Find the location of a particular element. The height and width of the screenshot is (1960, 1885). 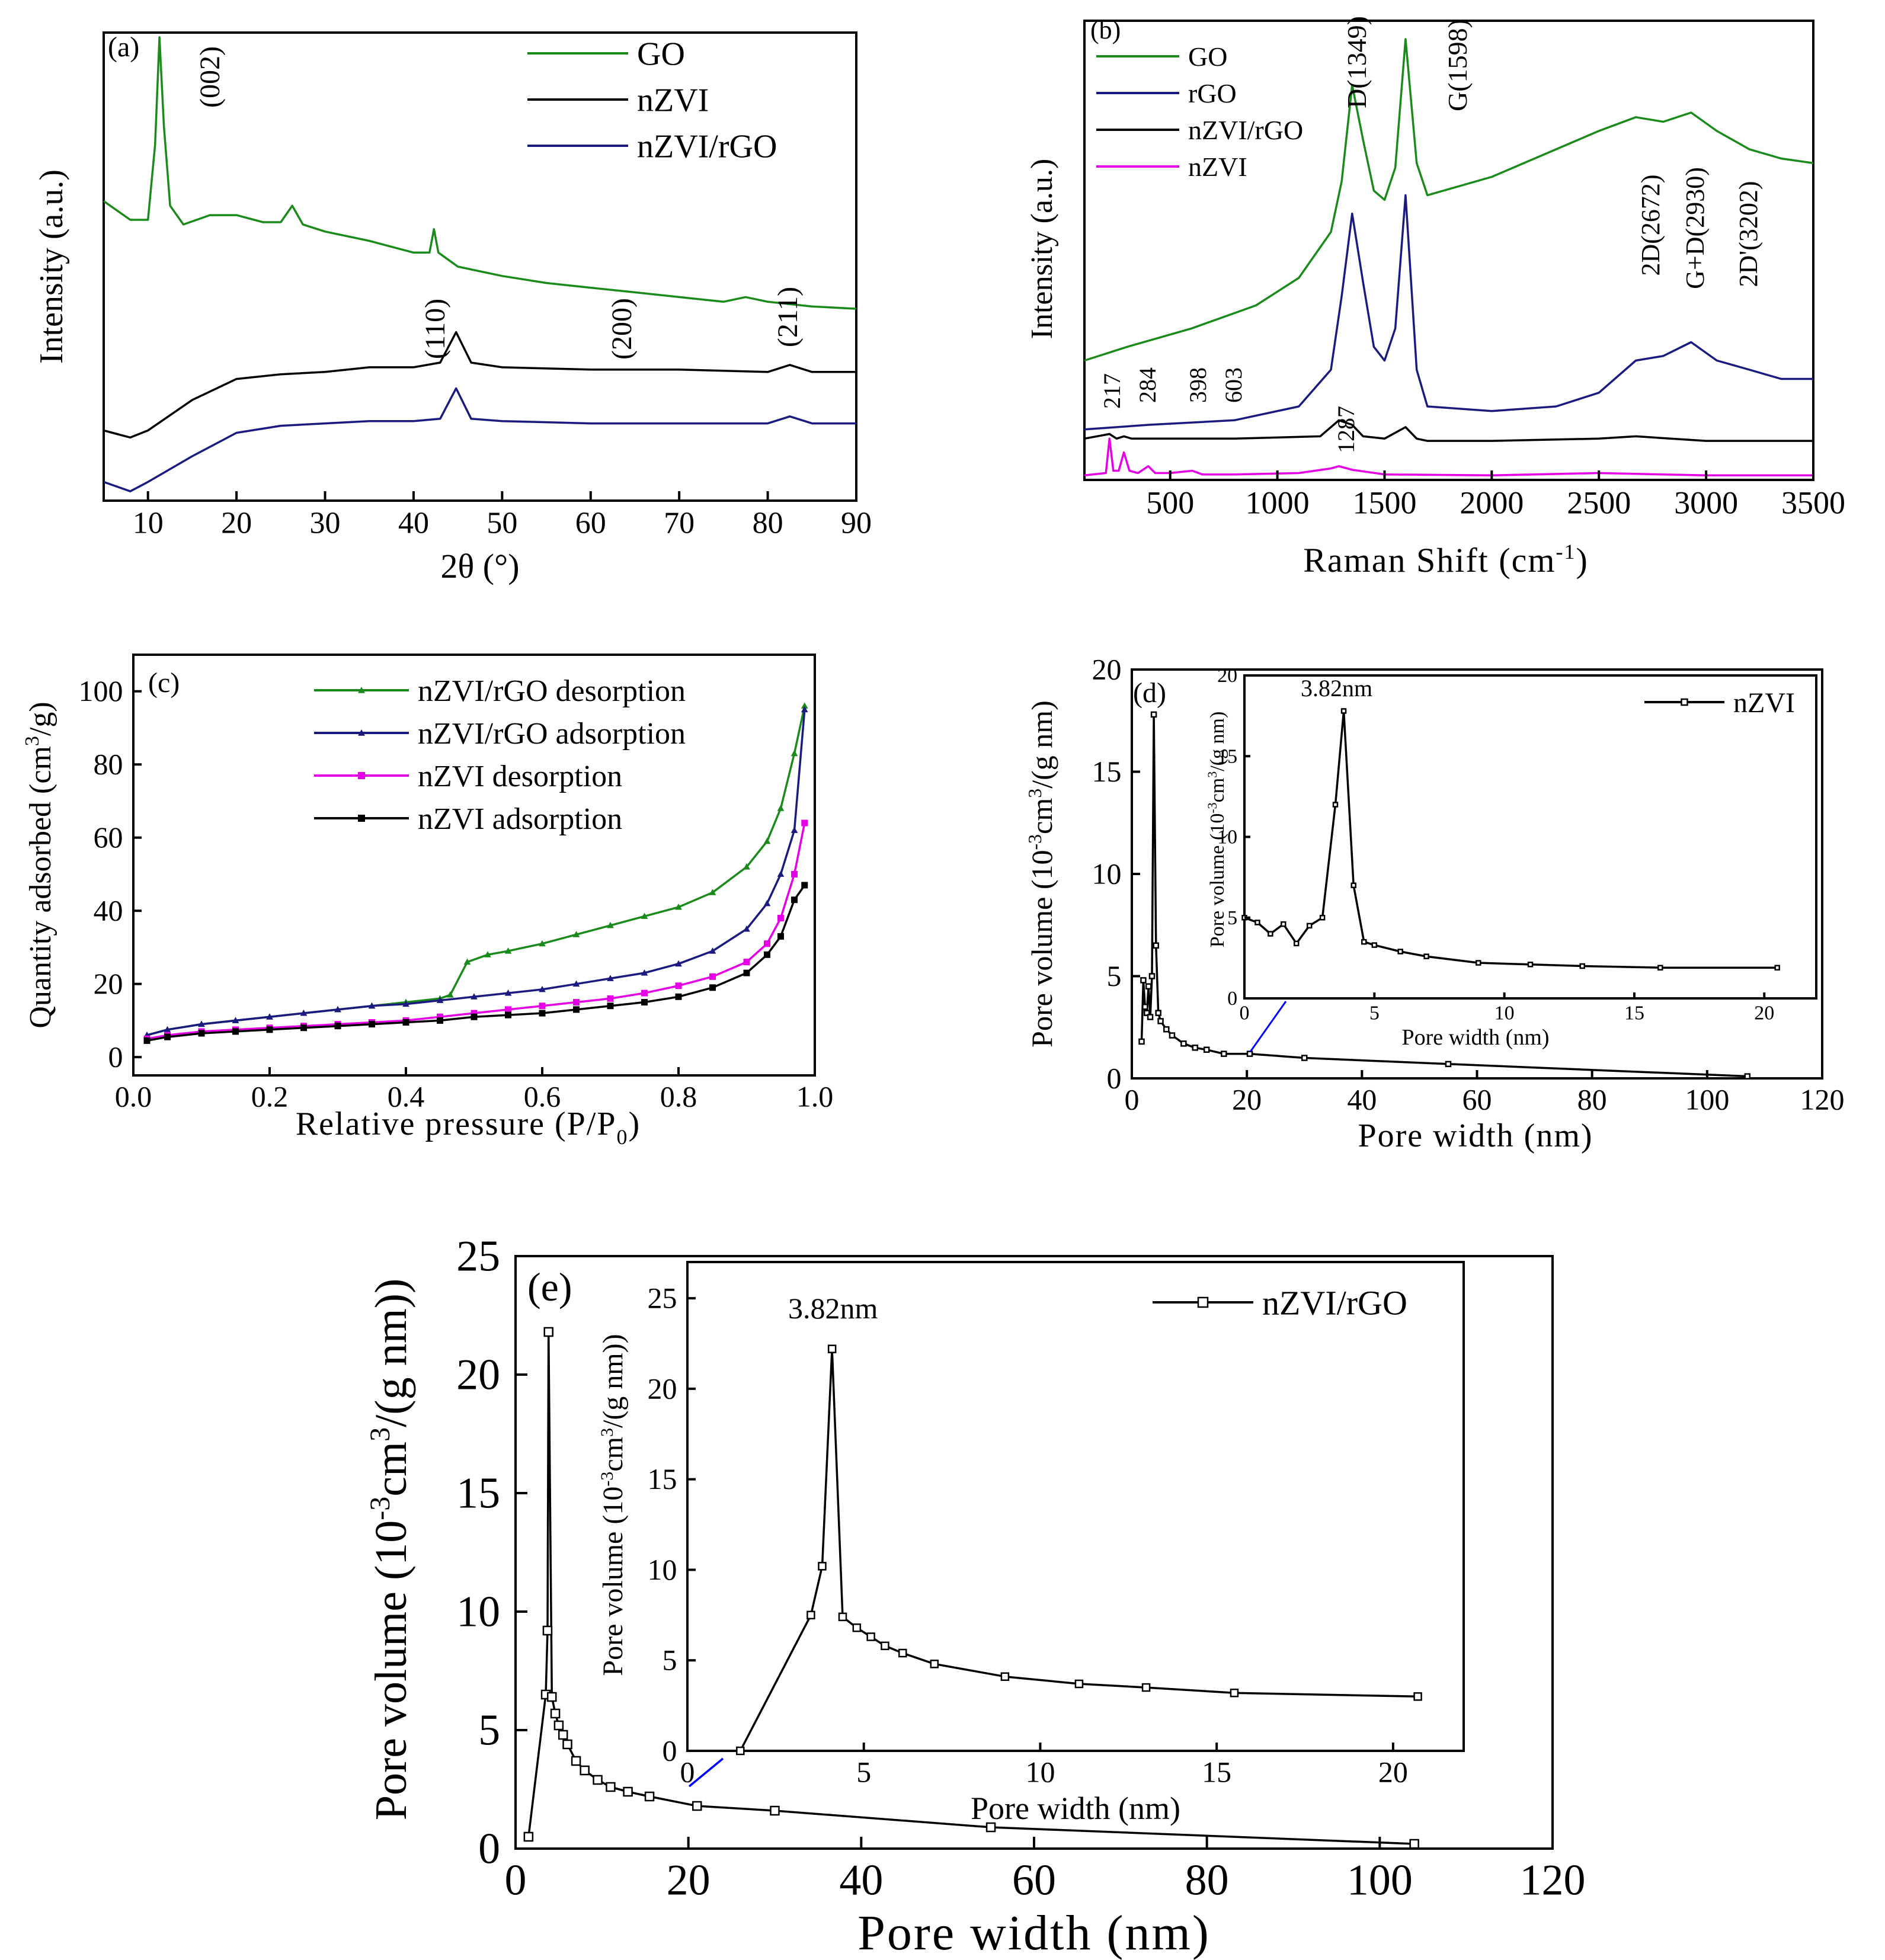

panel-d-y-ticks: 0 5 10 15 20 is located at coordinates (1116, 874).